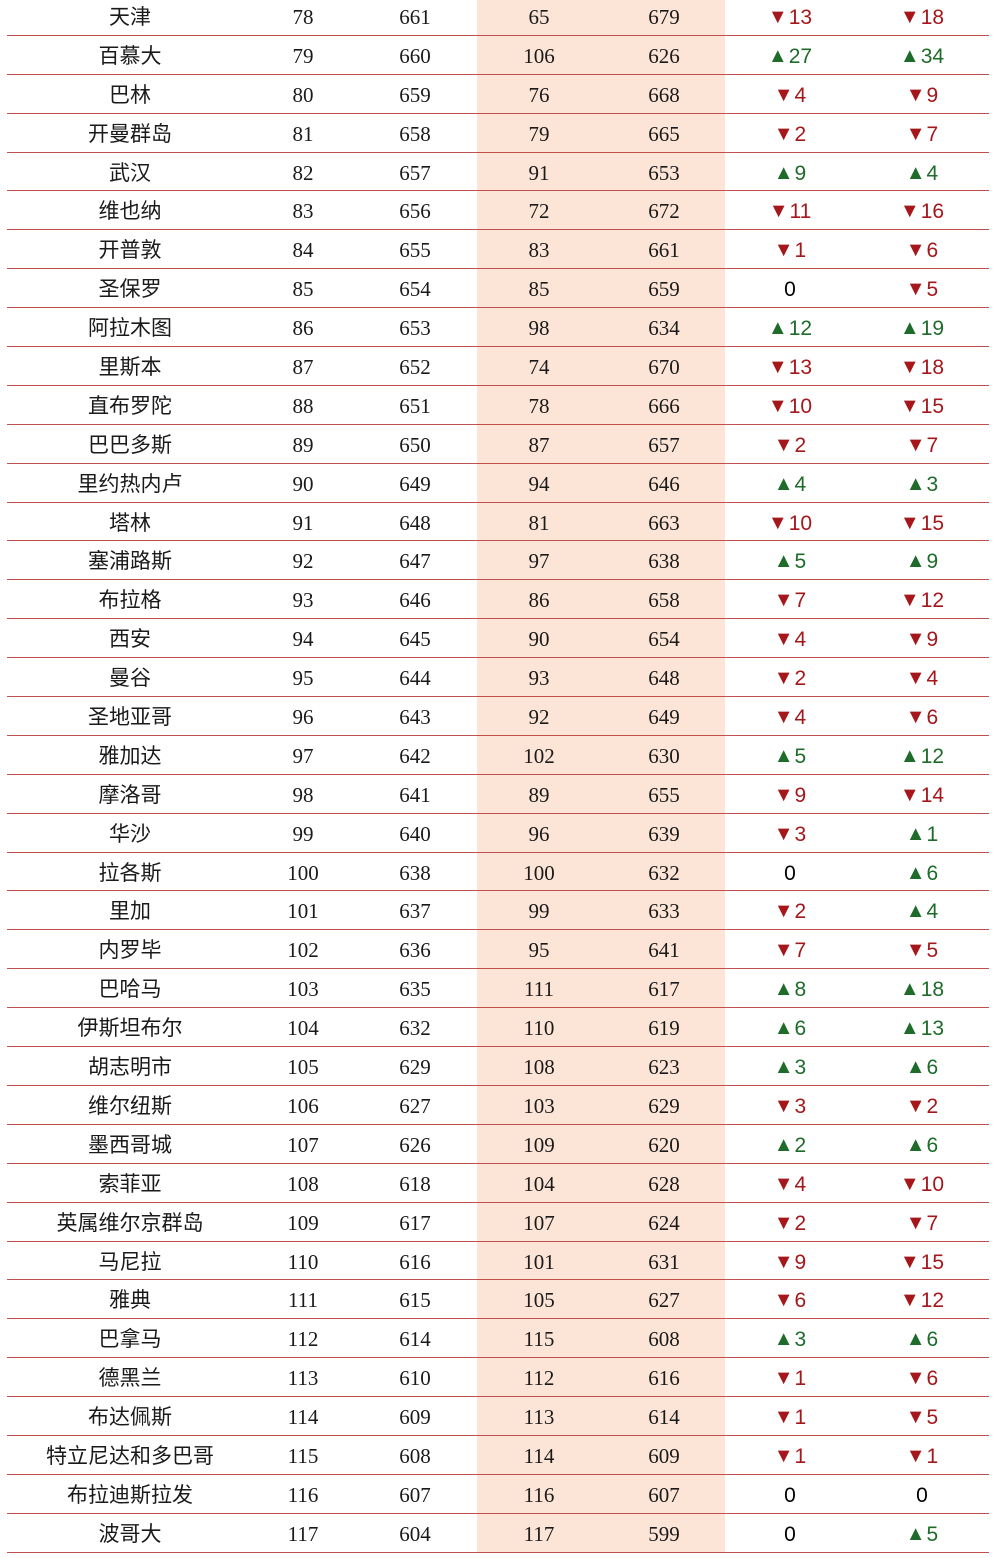  Describe the element at coordinates (303, 211) in the screenshot. I see `rank-current: 83` at that location.